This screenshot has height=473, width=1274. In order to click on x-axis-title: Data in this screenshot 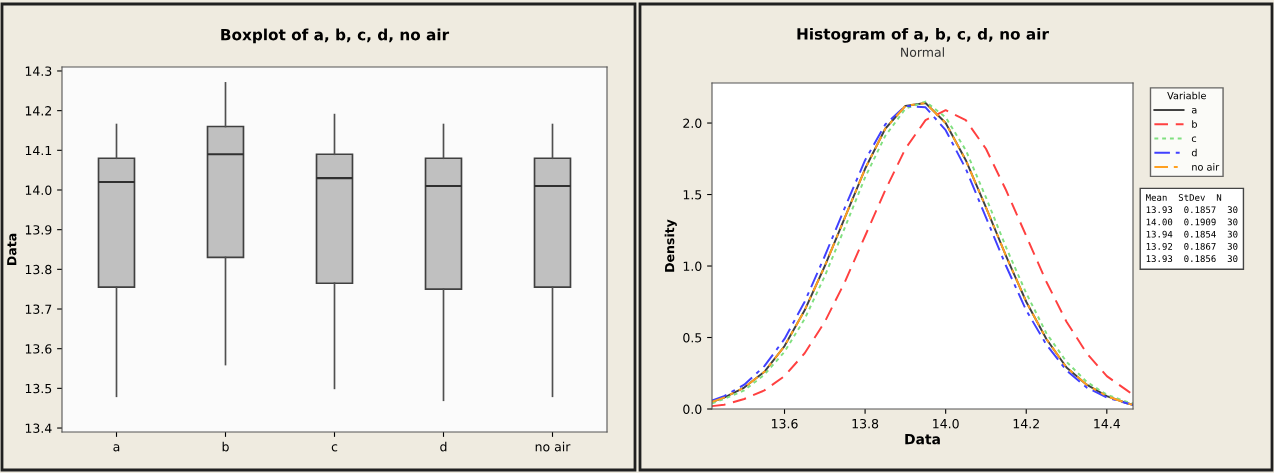, I will do `click(922, 439)`.